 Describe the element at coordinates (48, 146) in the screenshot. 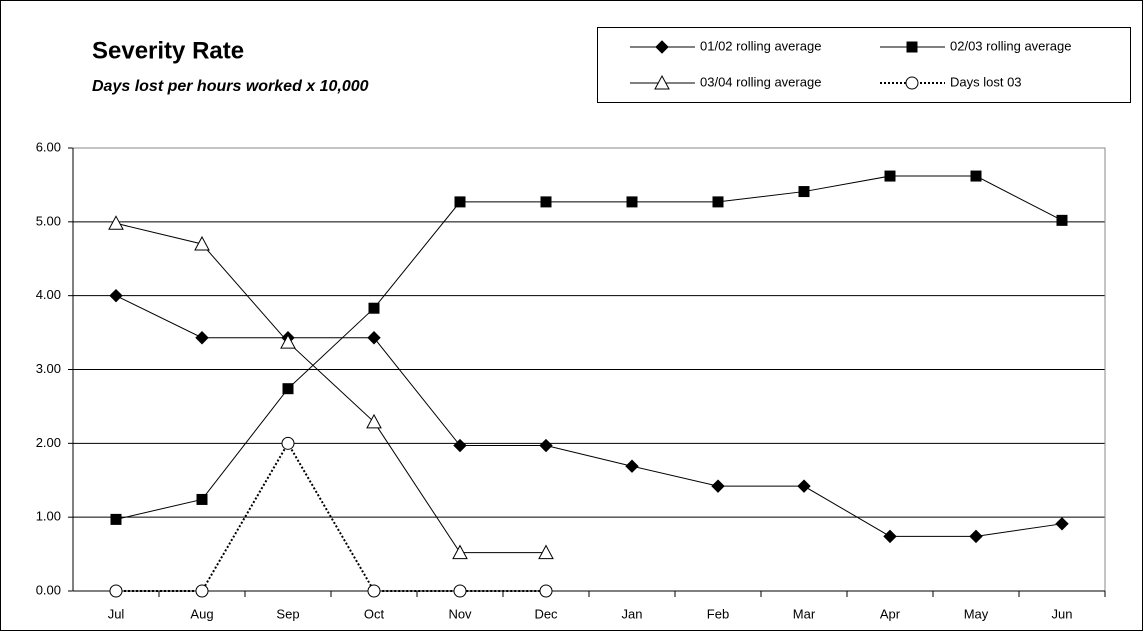

I see `y-tick-label: 6.00` at that location.